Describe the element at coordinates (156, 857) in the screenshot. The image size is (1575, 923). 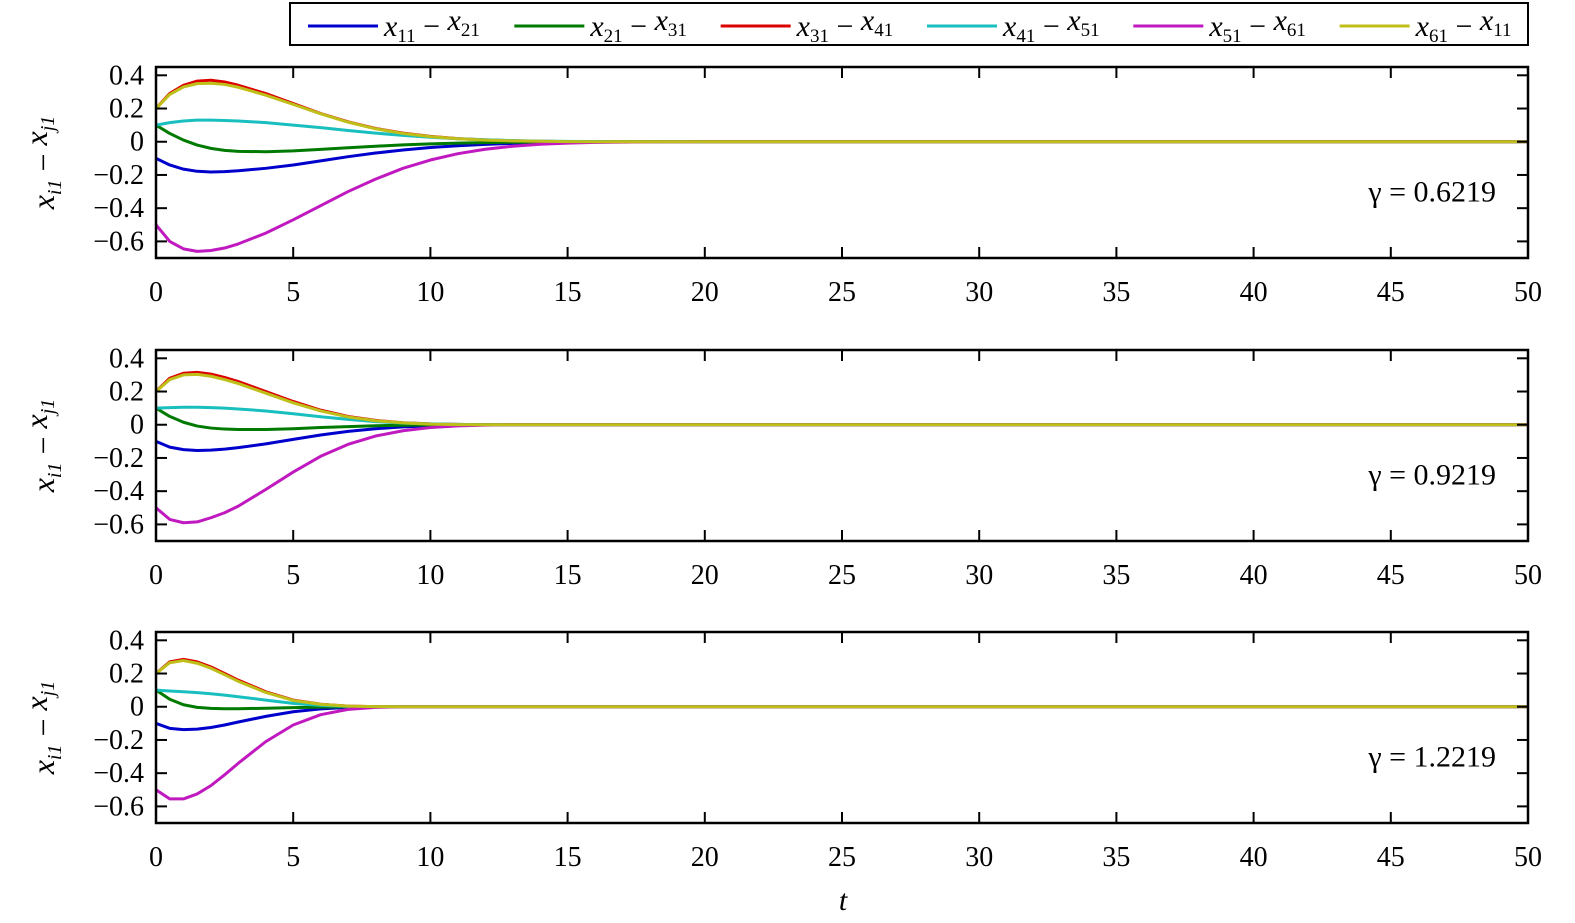
I see `x-tick-label: 0` at that location.